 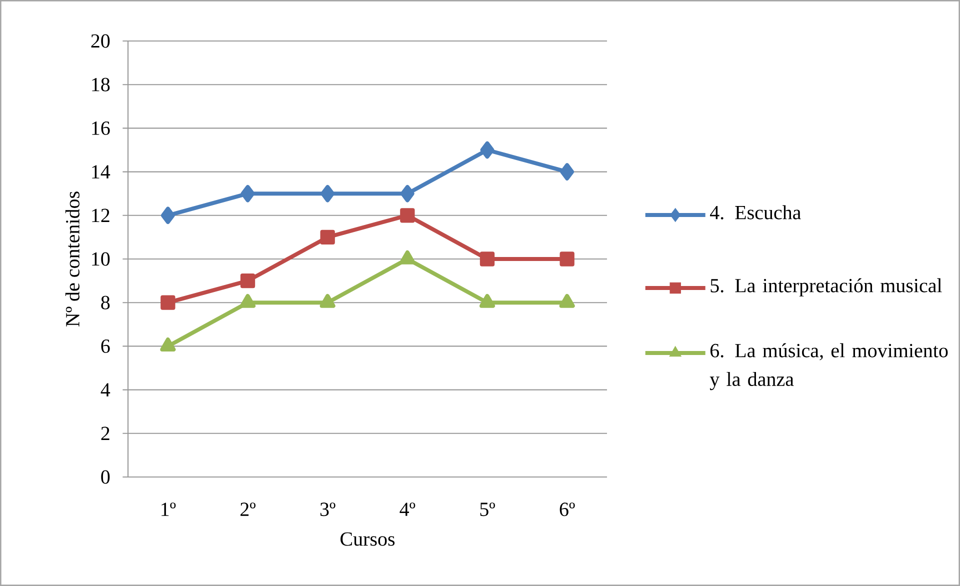 I want to click on y-tick-label: 4, so click(x=105, y=389).